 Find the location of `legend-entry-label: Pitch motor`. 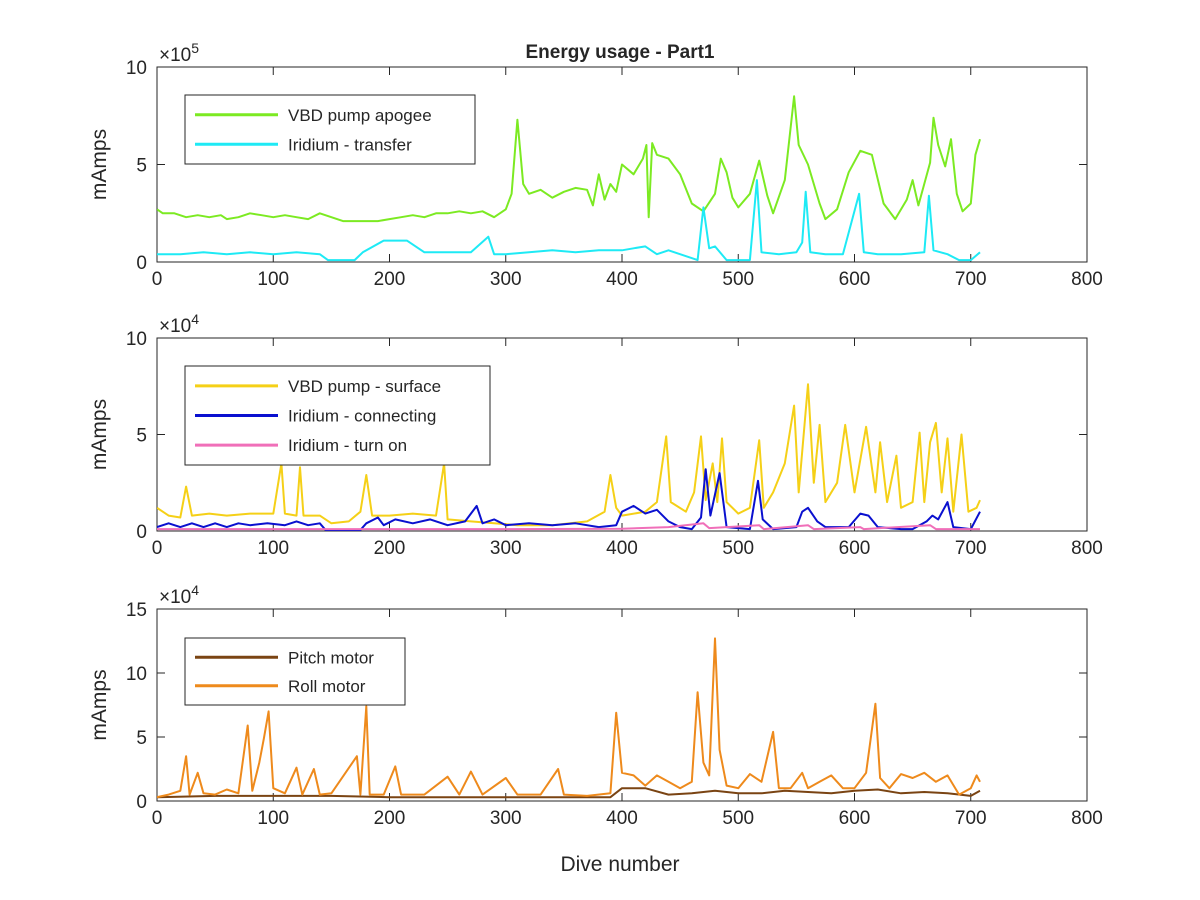

legend-entry-label: Pitch motor is located at coordinates (331, 657).